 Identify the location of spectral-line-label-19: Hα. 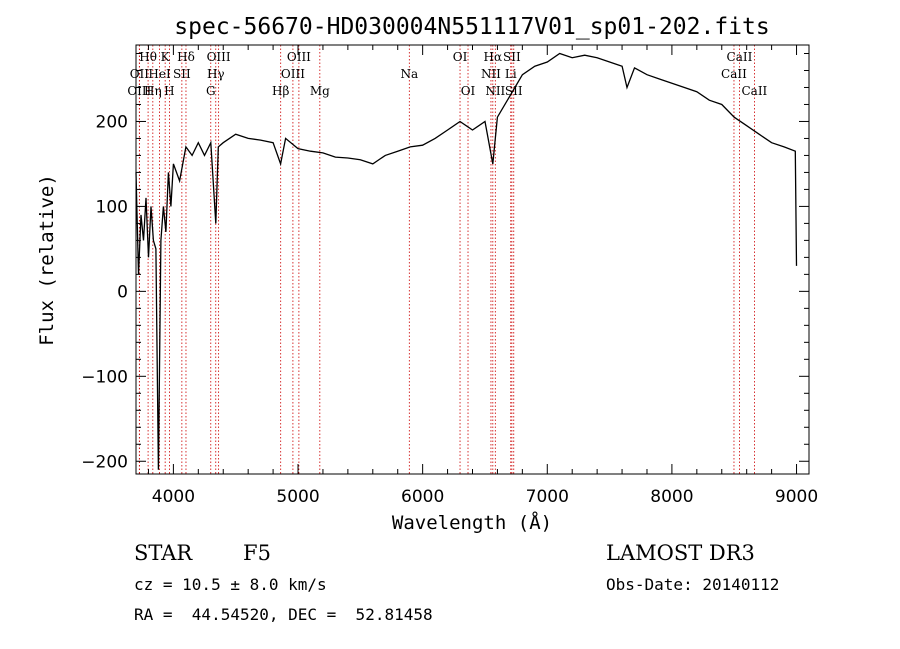
(493, 57).